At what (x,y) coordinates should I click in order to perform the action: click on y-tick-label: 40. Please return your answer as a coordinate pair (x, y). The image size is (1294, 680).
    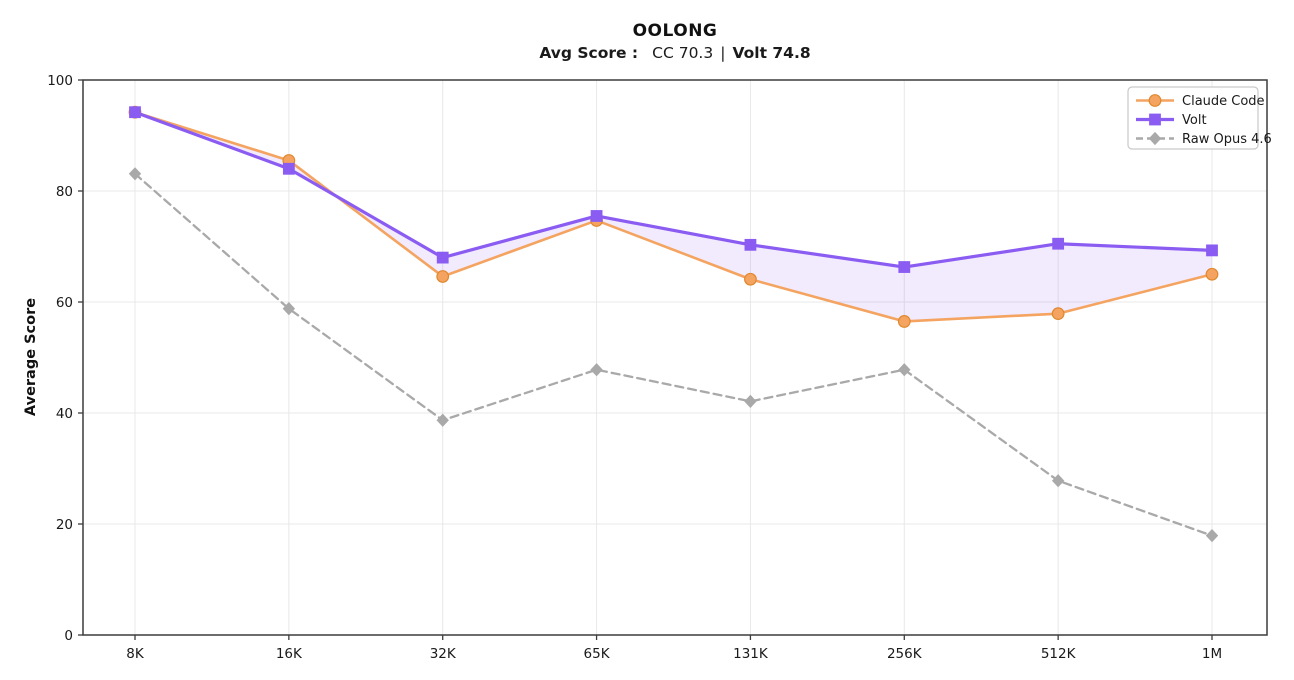
    Looking at the image, I should click on (64, 414).